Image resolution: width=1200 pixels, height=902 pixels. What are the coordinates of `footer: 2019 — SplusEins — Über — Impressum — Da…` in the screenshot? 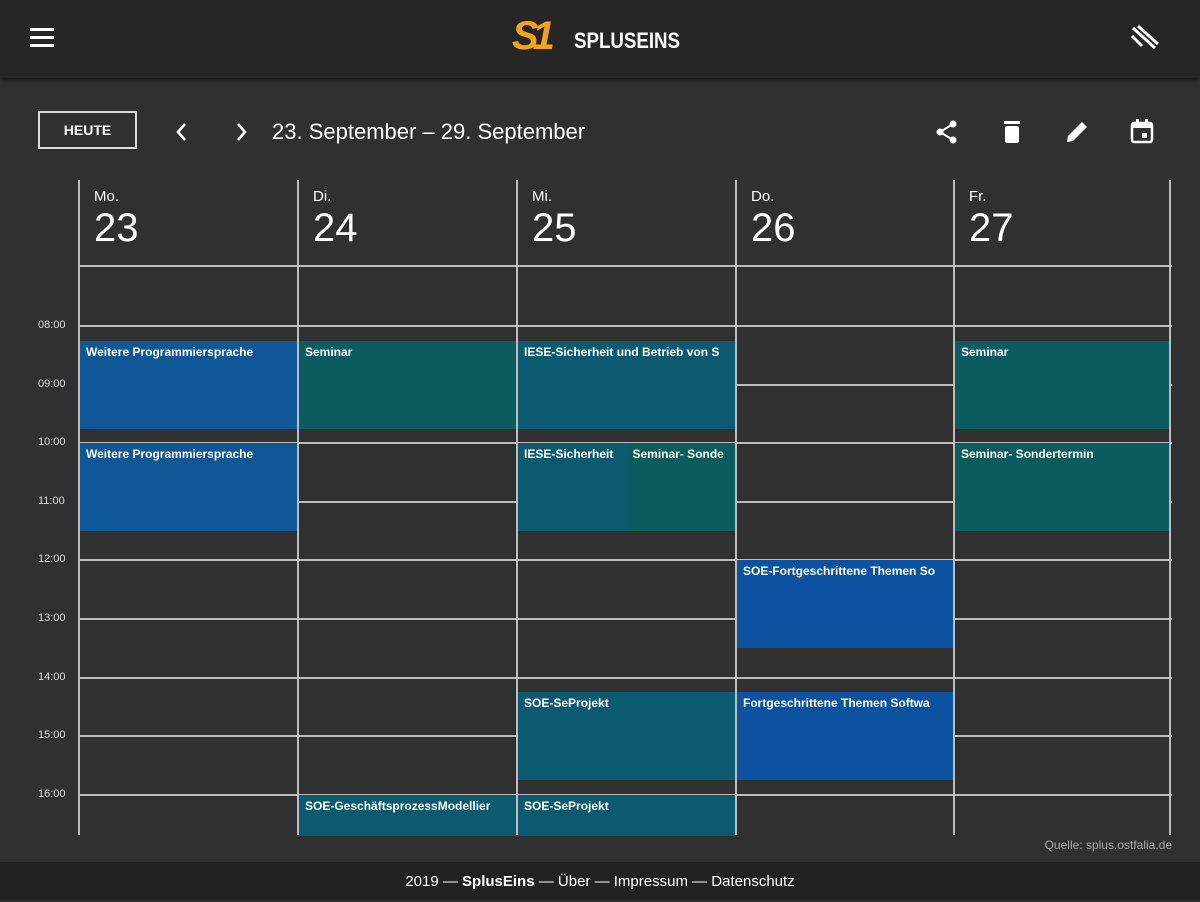 It's located at (600, 881).